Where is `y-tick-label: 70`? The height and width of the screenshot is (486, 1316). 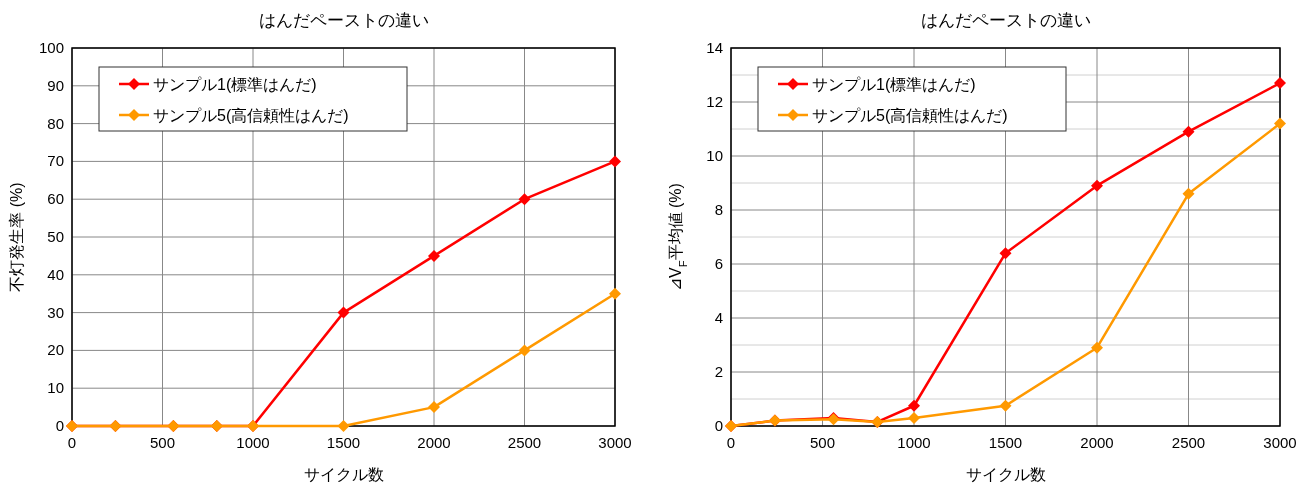
y-tick-label: 70 is located at coordinates (55, 161).